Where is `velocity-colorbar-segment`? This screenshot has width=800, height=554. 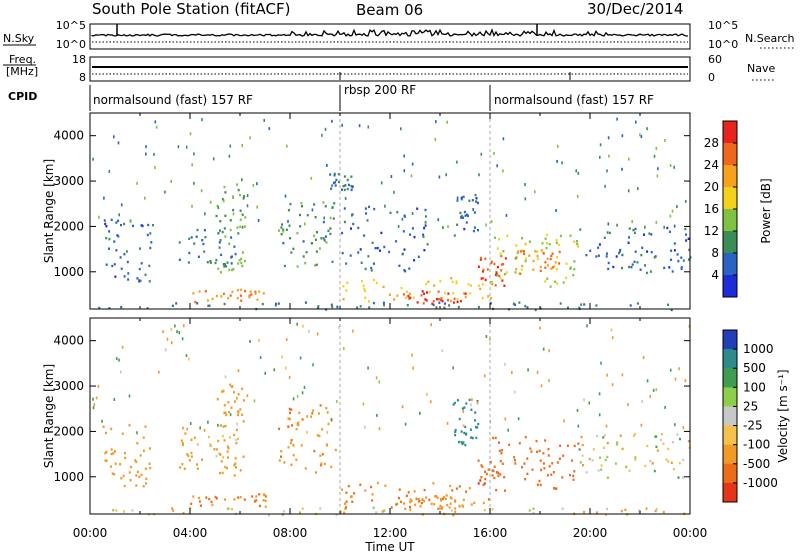
velocity-colorbar-segment is located at coordinates (730, 435).